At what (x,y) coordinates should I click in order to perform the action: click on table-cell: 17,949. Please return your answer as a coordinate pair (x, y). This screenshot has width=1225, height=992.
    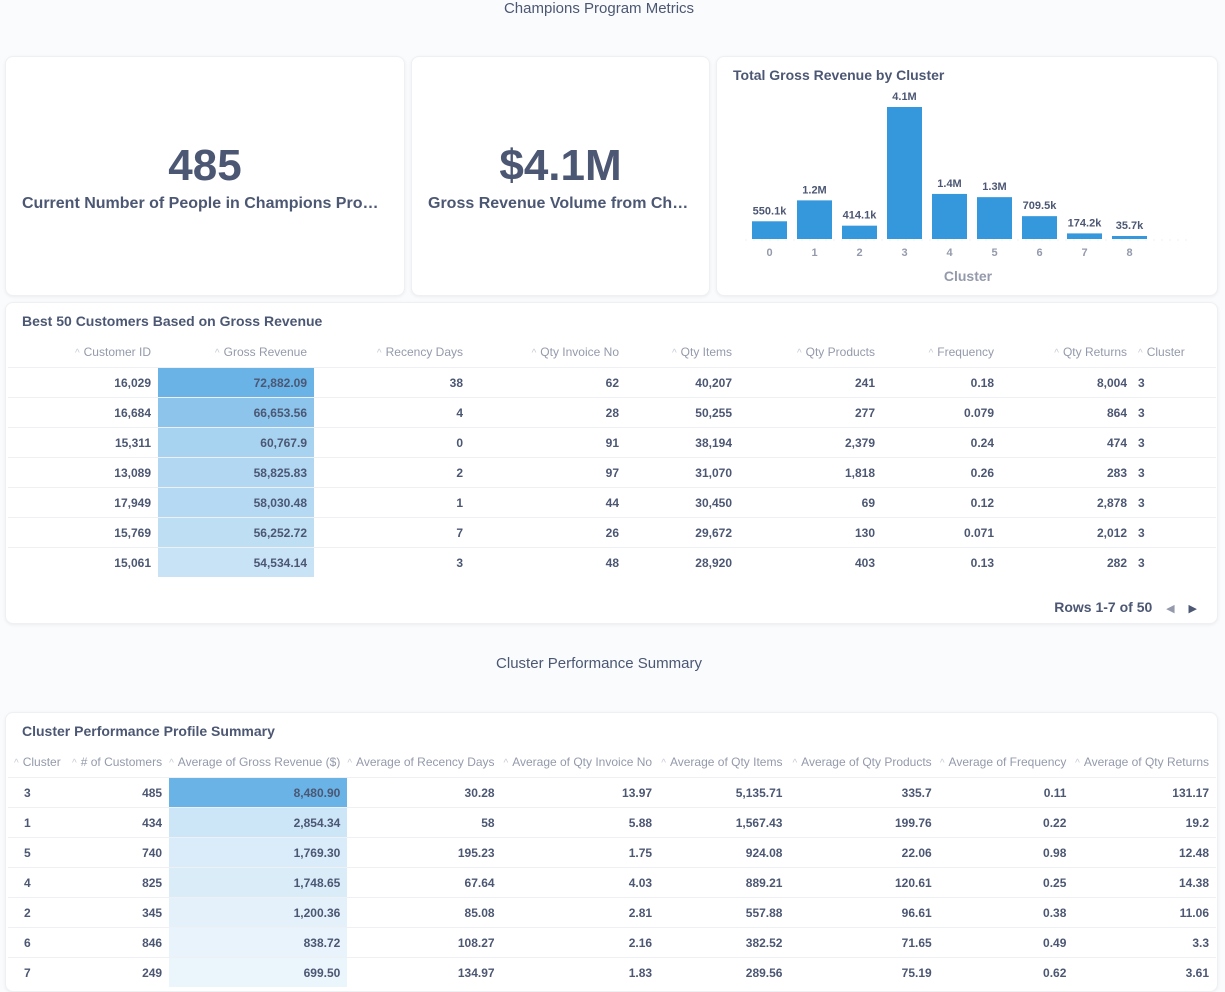
    Looking at the image, I should click on (83, 502).